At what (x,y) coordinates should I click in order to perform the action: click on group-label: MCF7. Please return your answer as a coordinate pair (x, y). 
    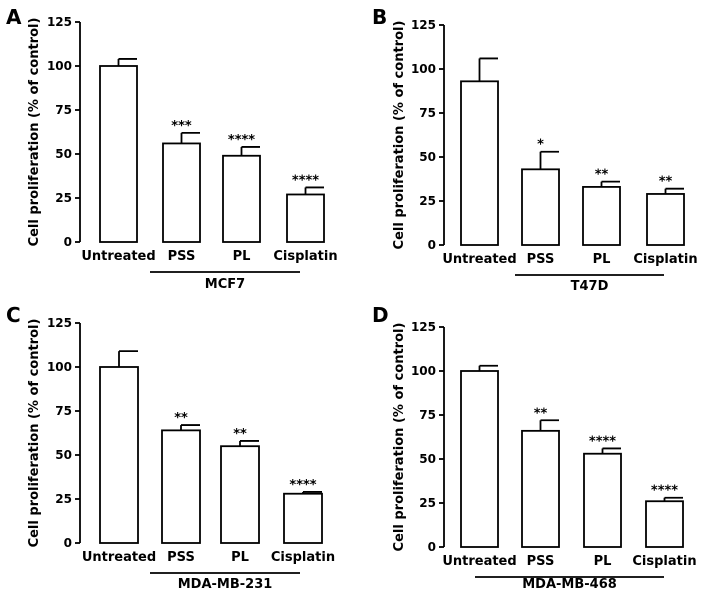
    Looking at the image, I should click on (225, 284).